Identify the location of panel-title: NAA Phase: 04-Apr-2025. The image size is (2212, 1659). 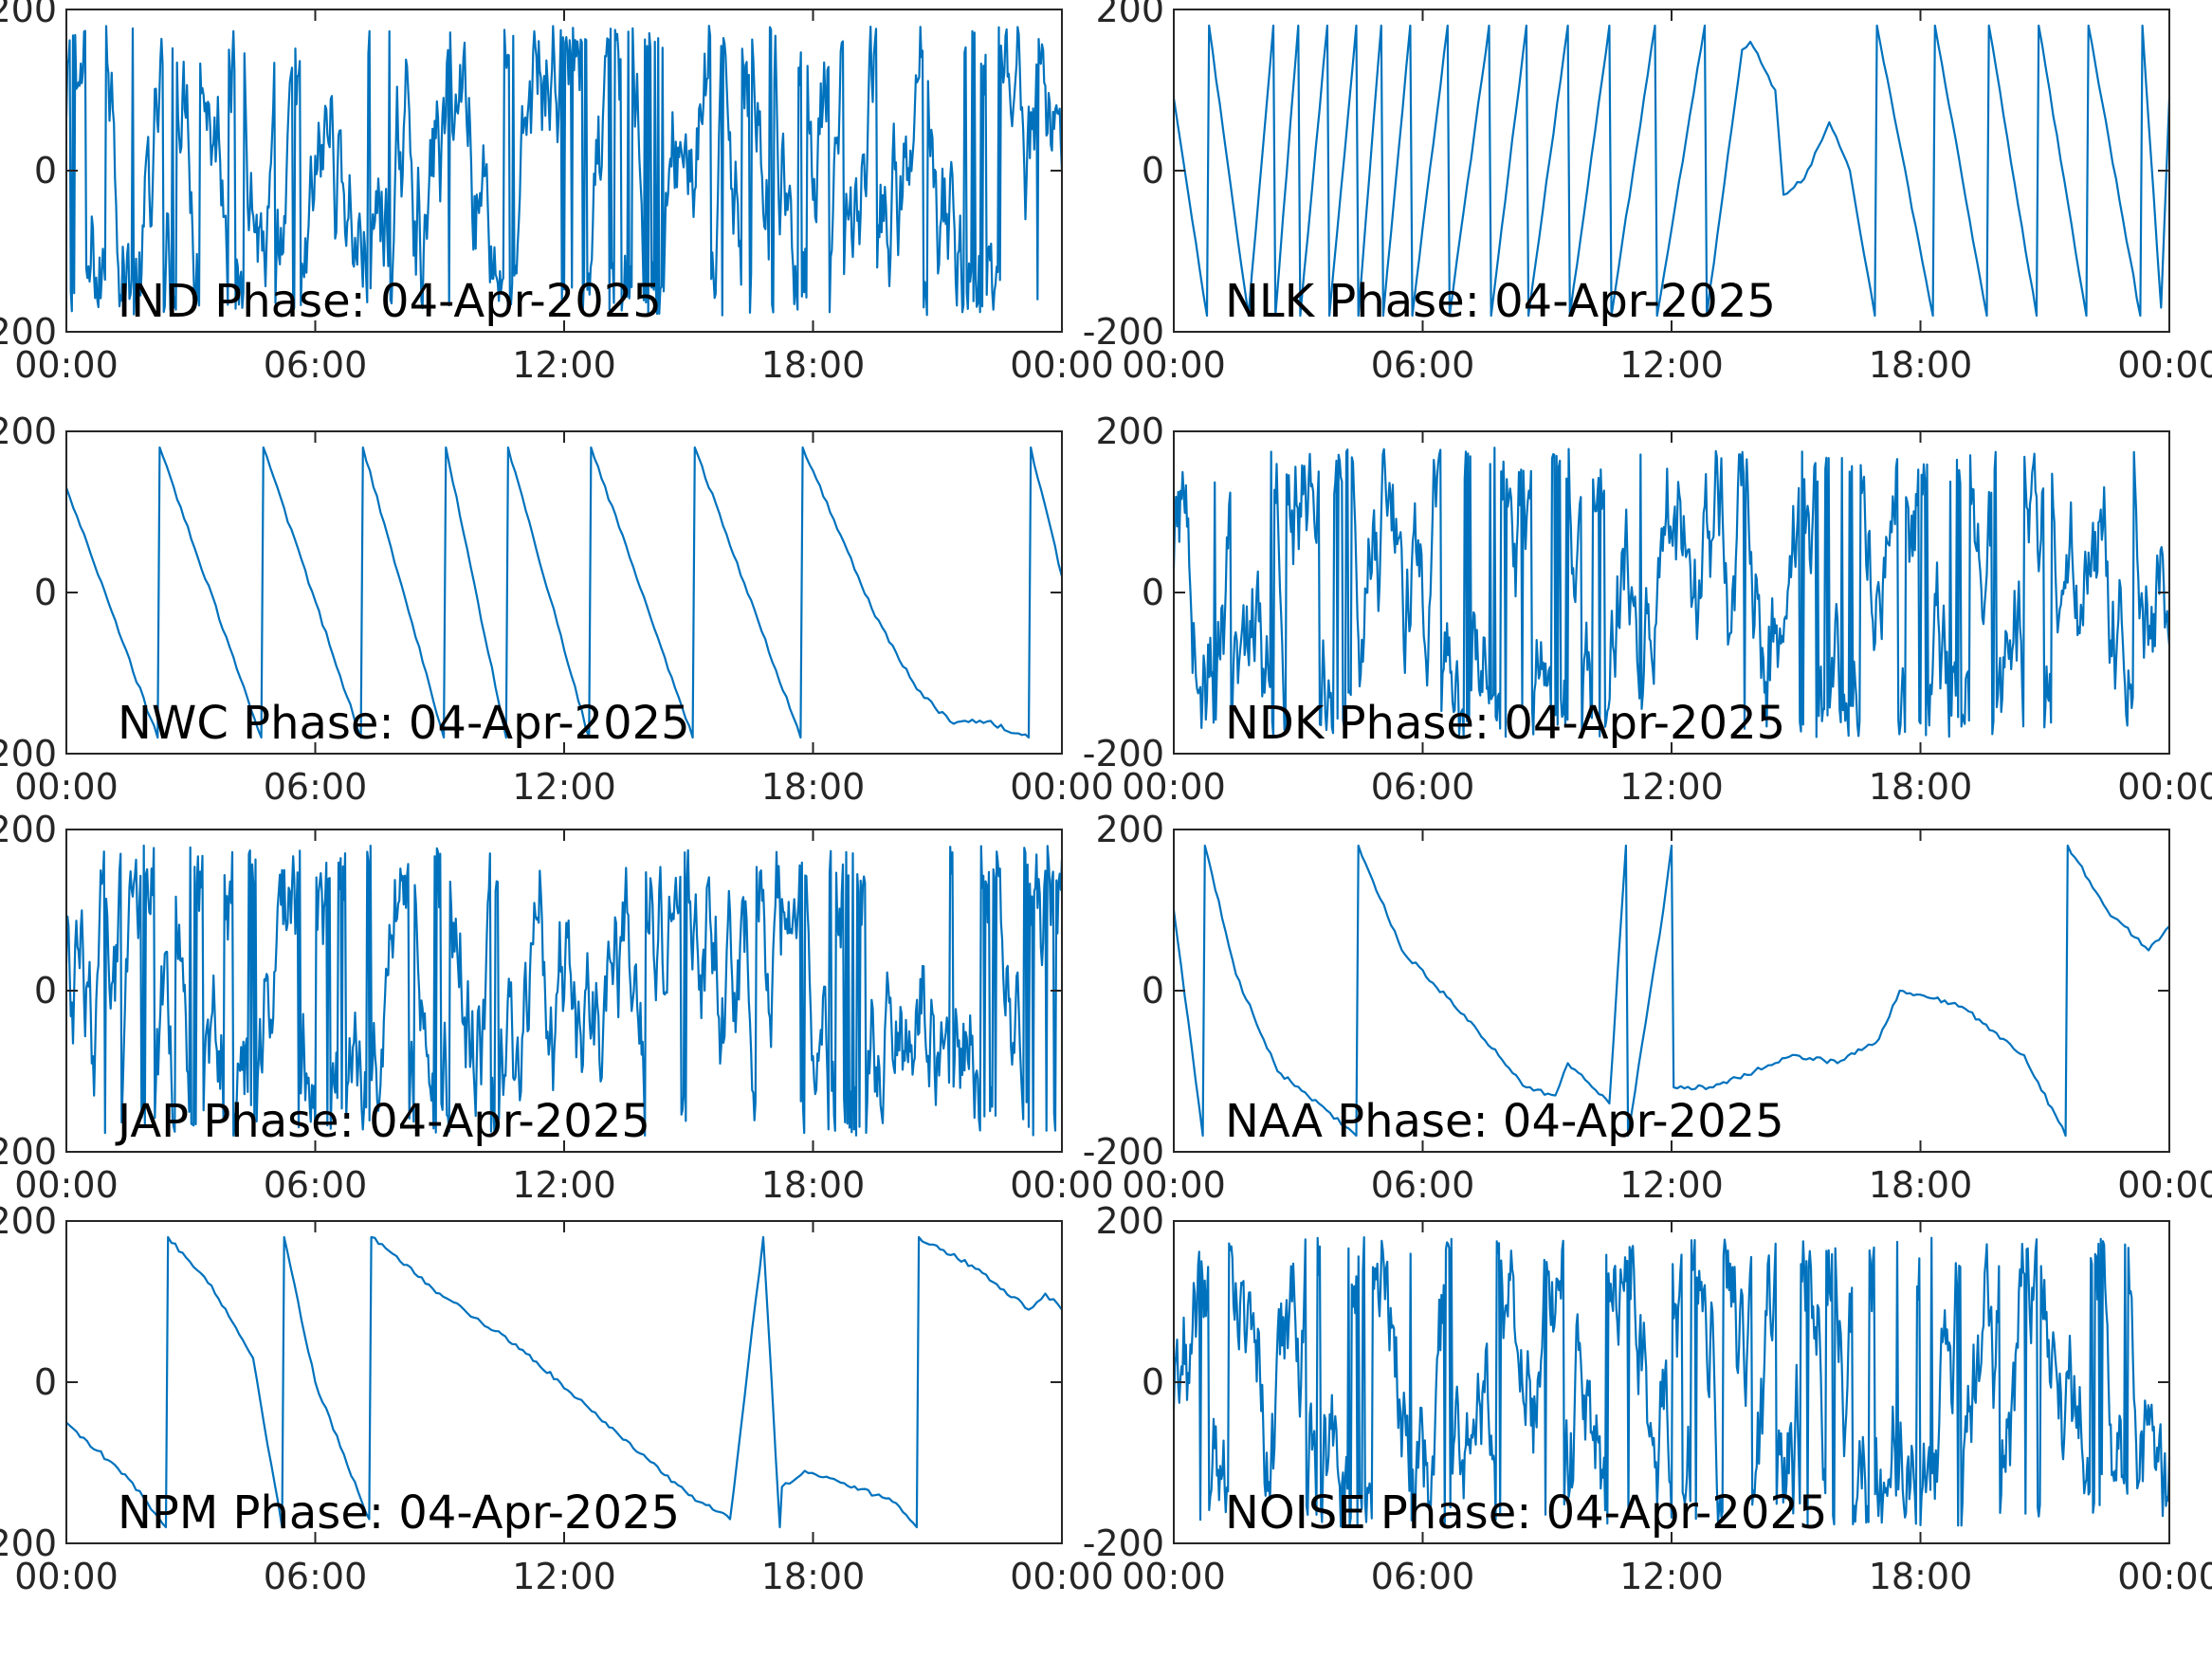
(1504, 1121).